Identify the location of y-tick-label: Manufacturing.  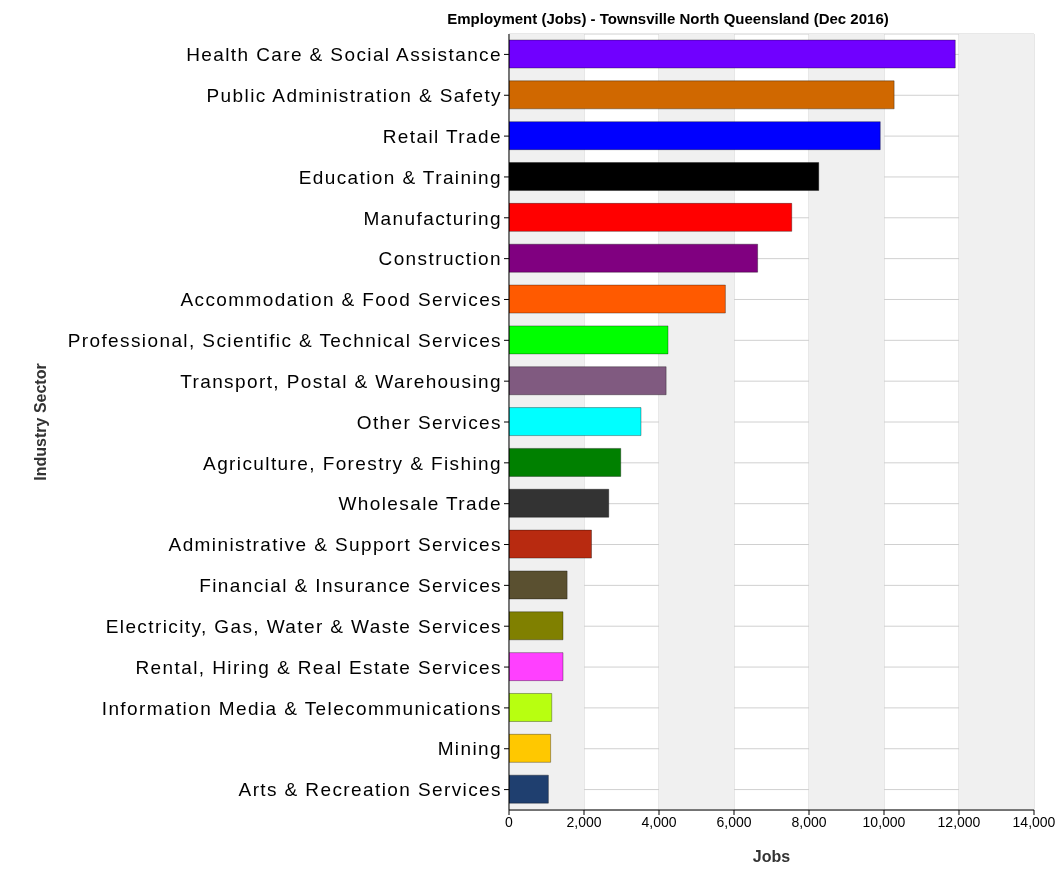
(432, 218).